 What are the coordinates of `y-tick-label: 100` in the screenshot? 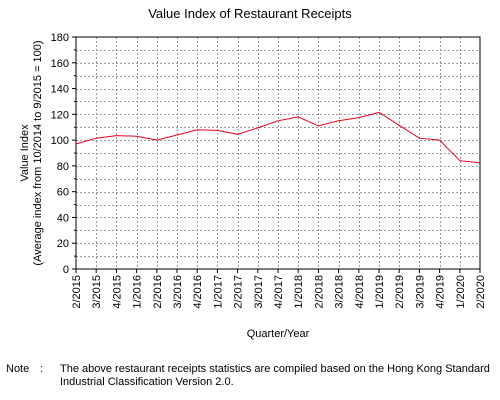 It's located at (60, 141).